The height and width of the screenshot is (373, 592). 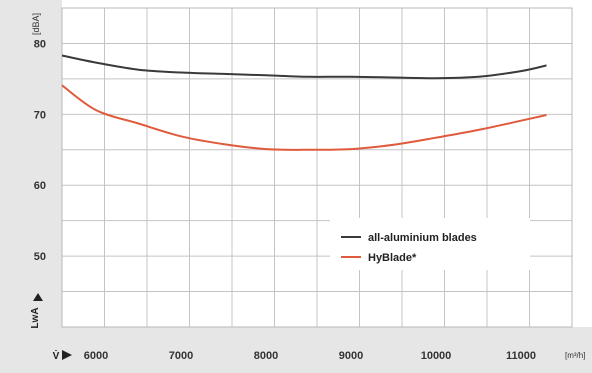 I want to click on legend-label-aluminium: all-aluminium blades, so click(x=422, y=238).